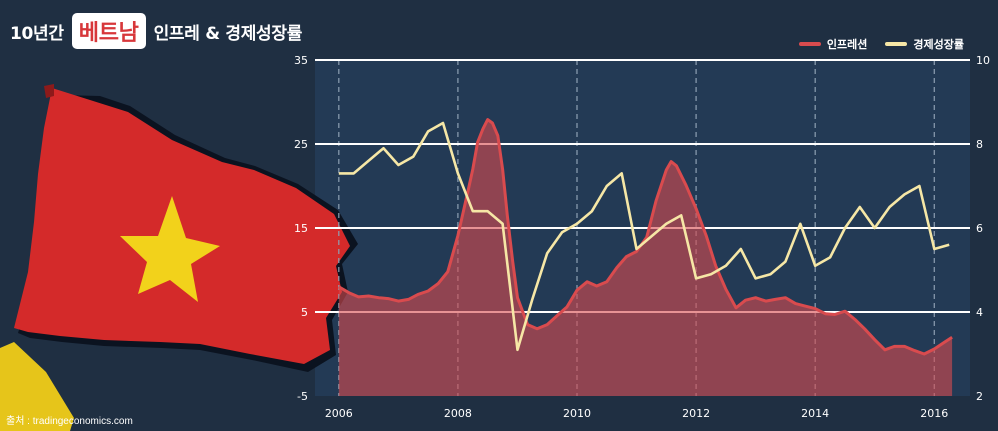 The height and width of the screenshot is (431, 998). What do you see at coordinates (301, 60) in the screenshot?
I see `y-left-tick-label: 35` at bounding box center [301, 60].